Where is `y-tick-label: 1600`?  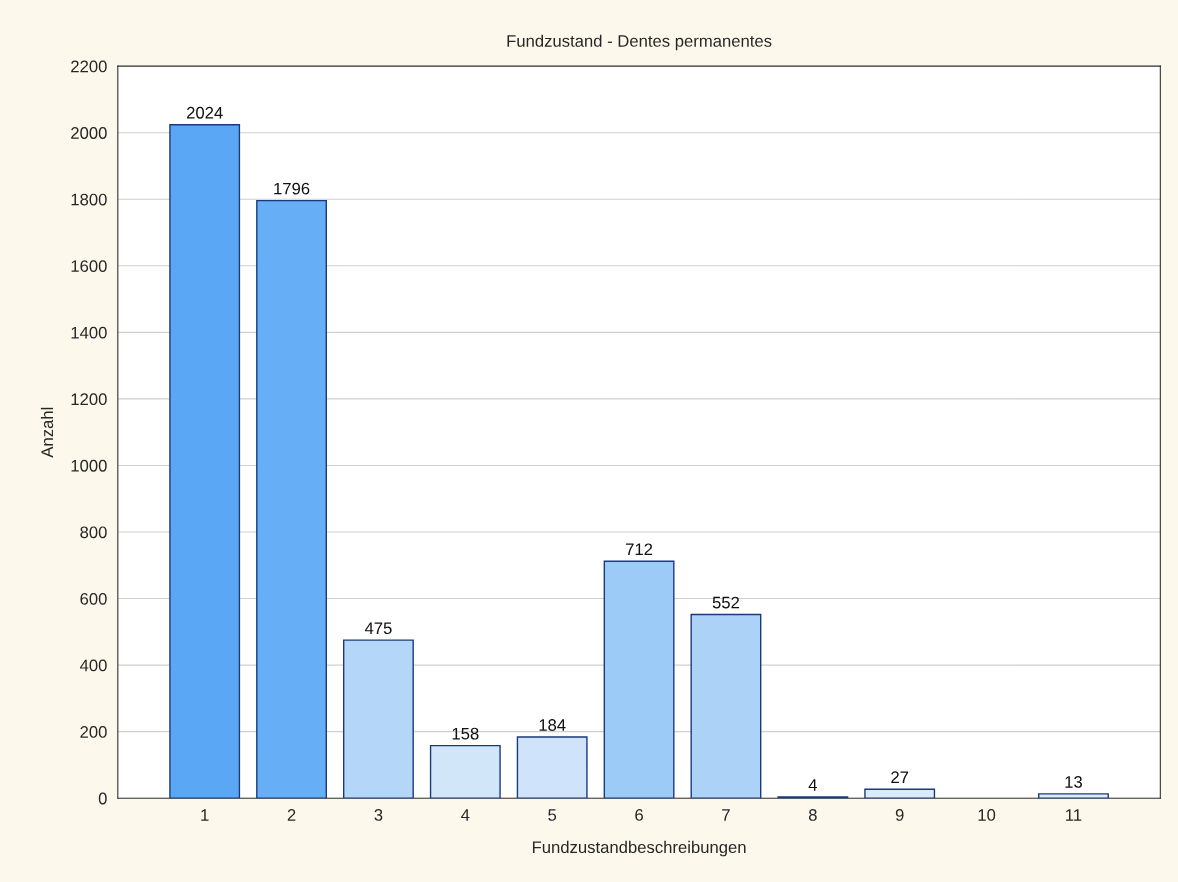
y-tick-label: 1600 is located at coordinates (89, 266).